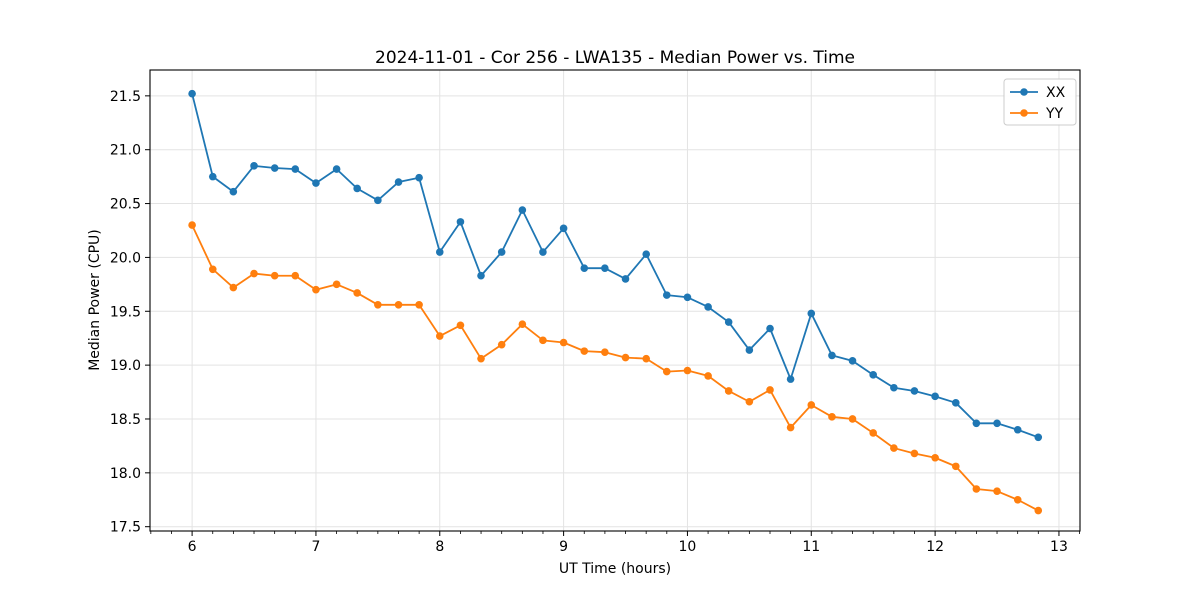 The image size is (1200, 600). Describe the element at coordinates (811, 547) in the screenshot. I see `x-tick-label: 11` at that location.